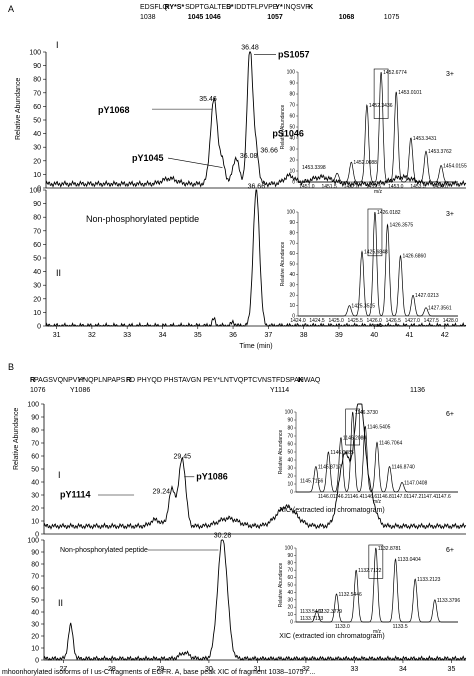 Image resolution: width=474 pixels, height=676 pixels. Describe the element at coordinates (35, 470) in the screenshot. I see `y-tick-label: 50` at that location.